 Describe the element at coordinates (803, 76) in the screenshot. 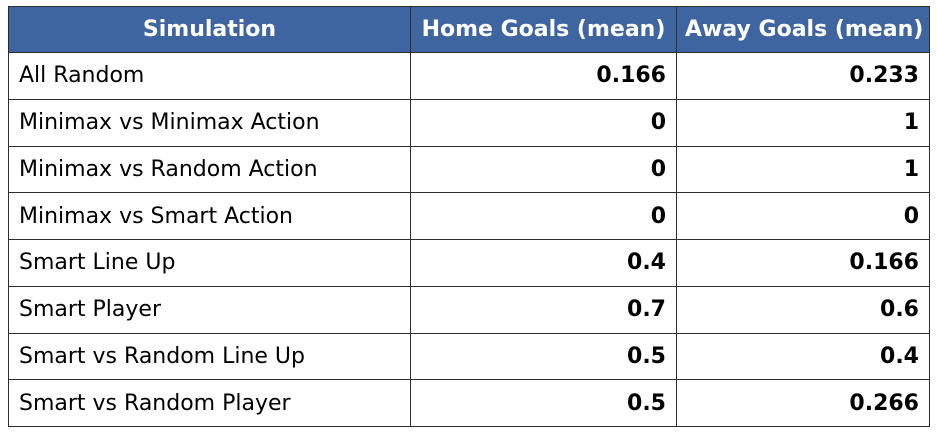

I see `away-goals-cell: 0.233` at that location.